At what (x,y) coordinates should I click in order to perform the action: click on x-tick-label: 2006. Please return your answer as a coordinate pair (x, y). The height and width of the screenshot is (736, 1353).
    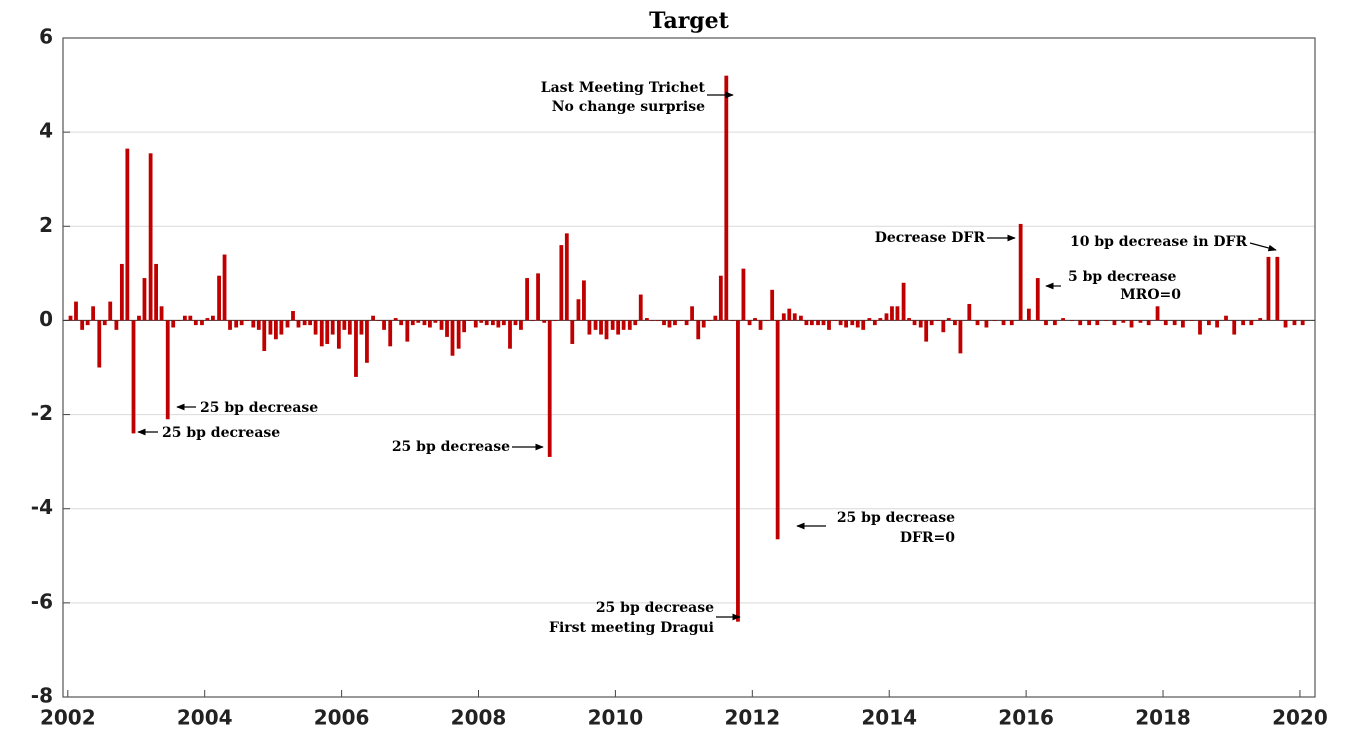
    Looking at the image, I should click on (342, 718).